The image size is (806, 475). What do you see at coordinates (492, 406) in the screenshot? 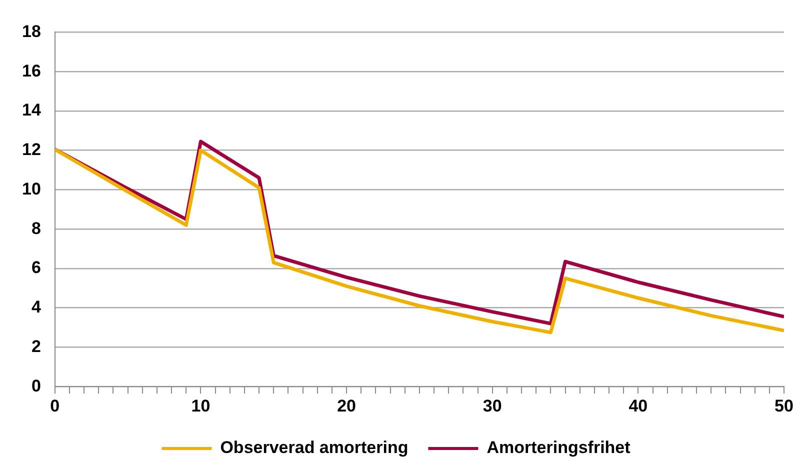
I see `x-tick-label: 30` at bounding box center [492, 406].